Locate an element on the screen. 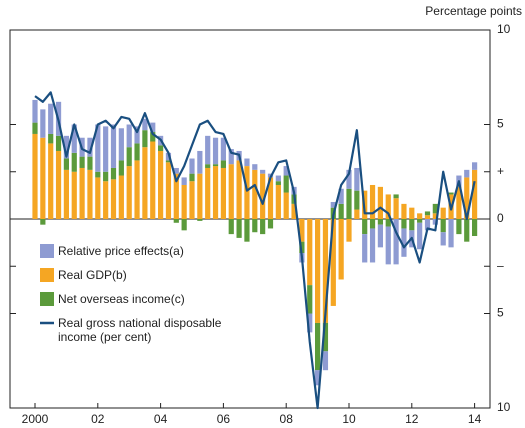 The width and height of the screenshot is (525, 428). x-tick-label: 06 is located at coordinates (224, 419).